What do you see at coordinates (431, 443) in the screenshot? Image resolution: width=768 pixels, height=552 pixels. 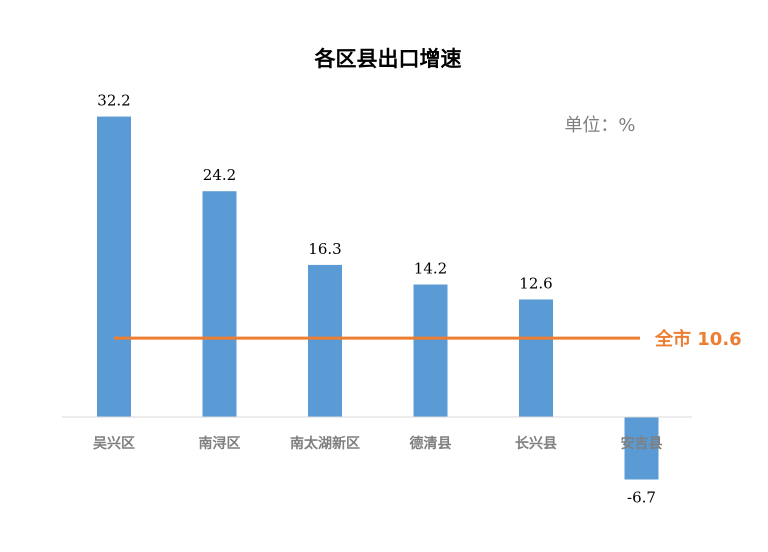 I see `category-label-4: 德清县` at bounding box center [431, 443].